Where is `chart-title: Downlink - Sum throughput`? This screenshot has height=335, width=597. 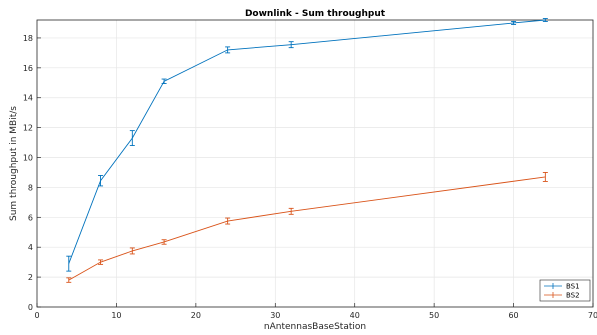 chart-title: Downlink - Sum throughput is located at coordinates (315, 14).